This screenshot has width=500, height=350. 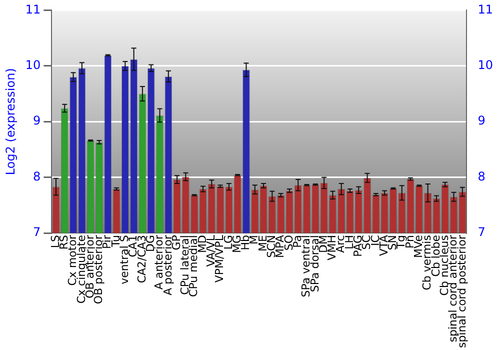 What do you see at coordinates (33, 9) in the screenshot?
I see `y-tick-label: 11` at bounding box center [33, 9].